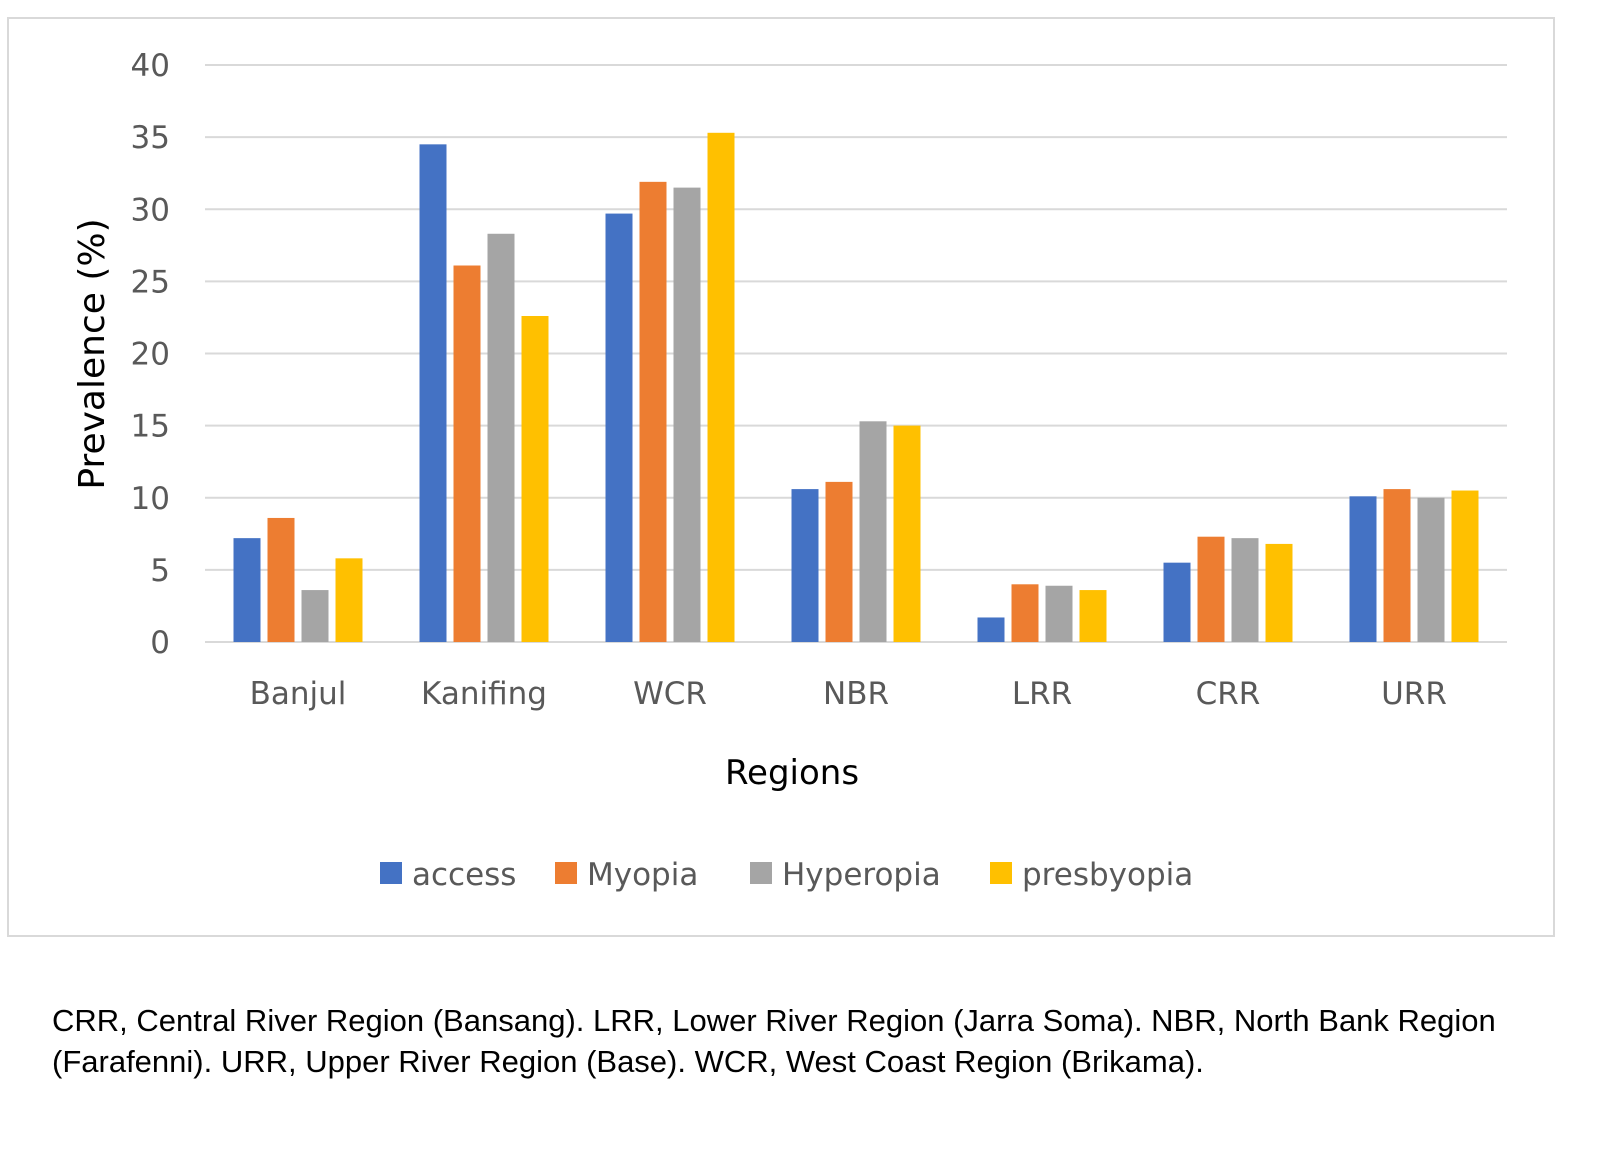  Describe the element at coordinates (991, 629) in the screenshot. I see `bar-LRR-access` at that location.